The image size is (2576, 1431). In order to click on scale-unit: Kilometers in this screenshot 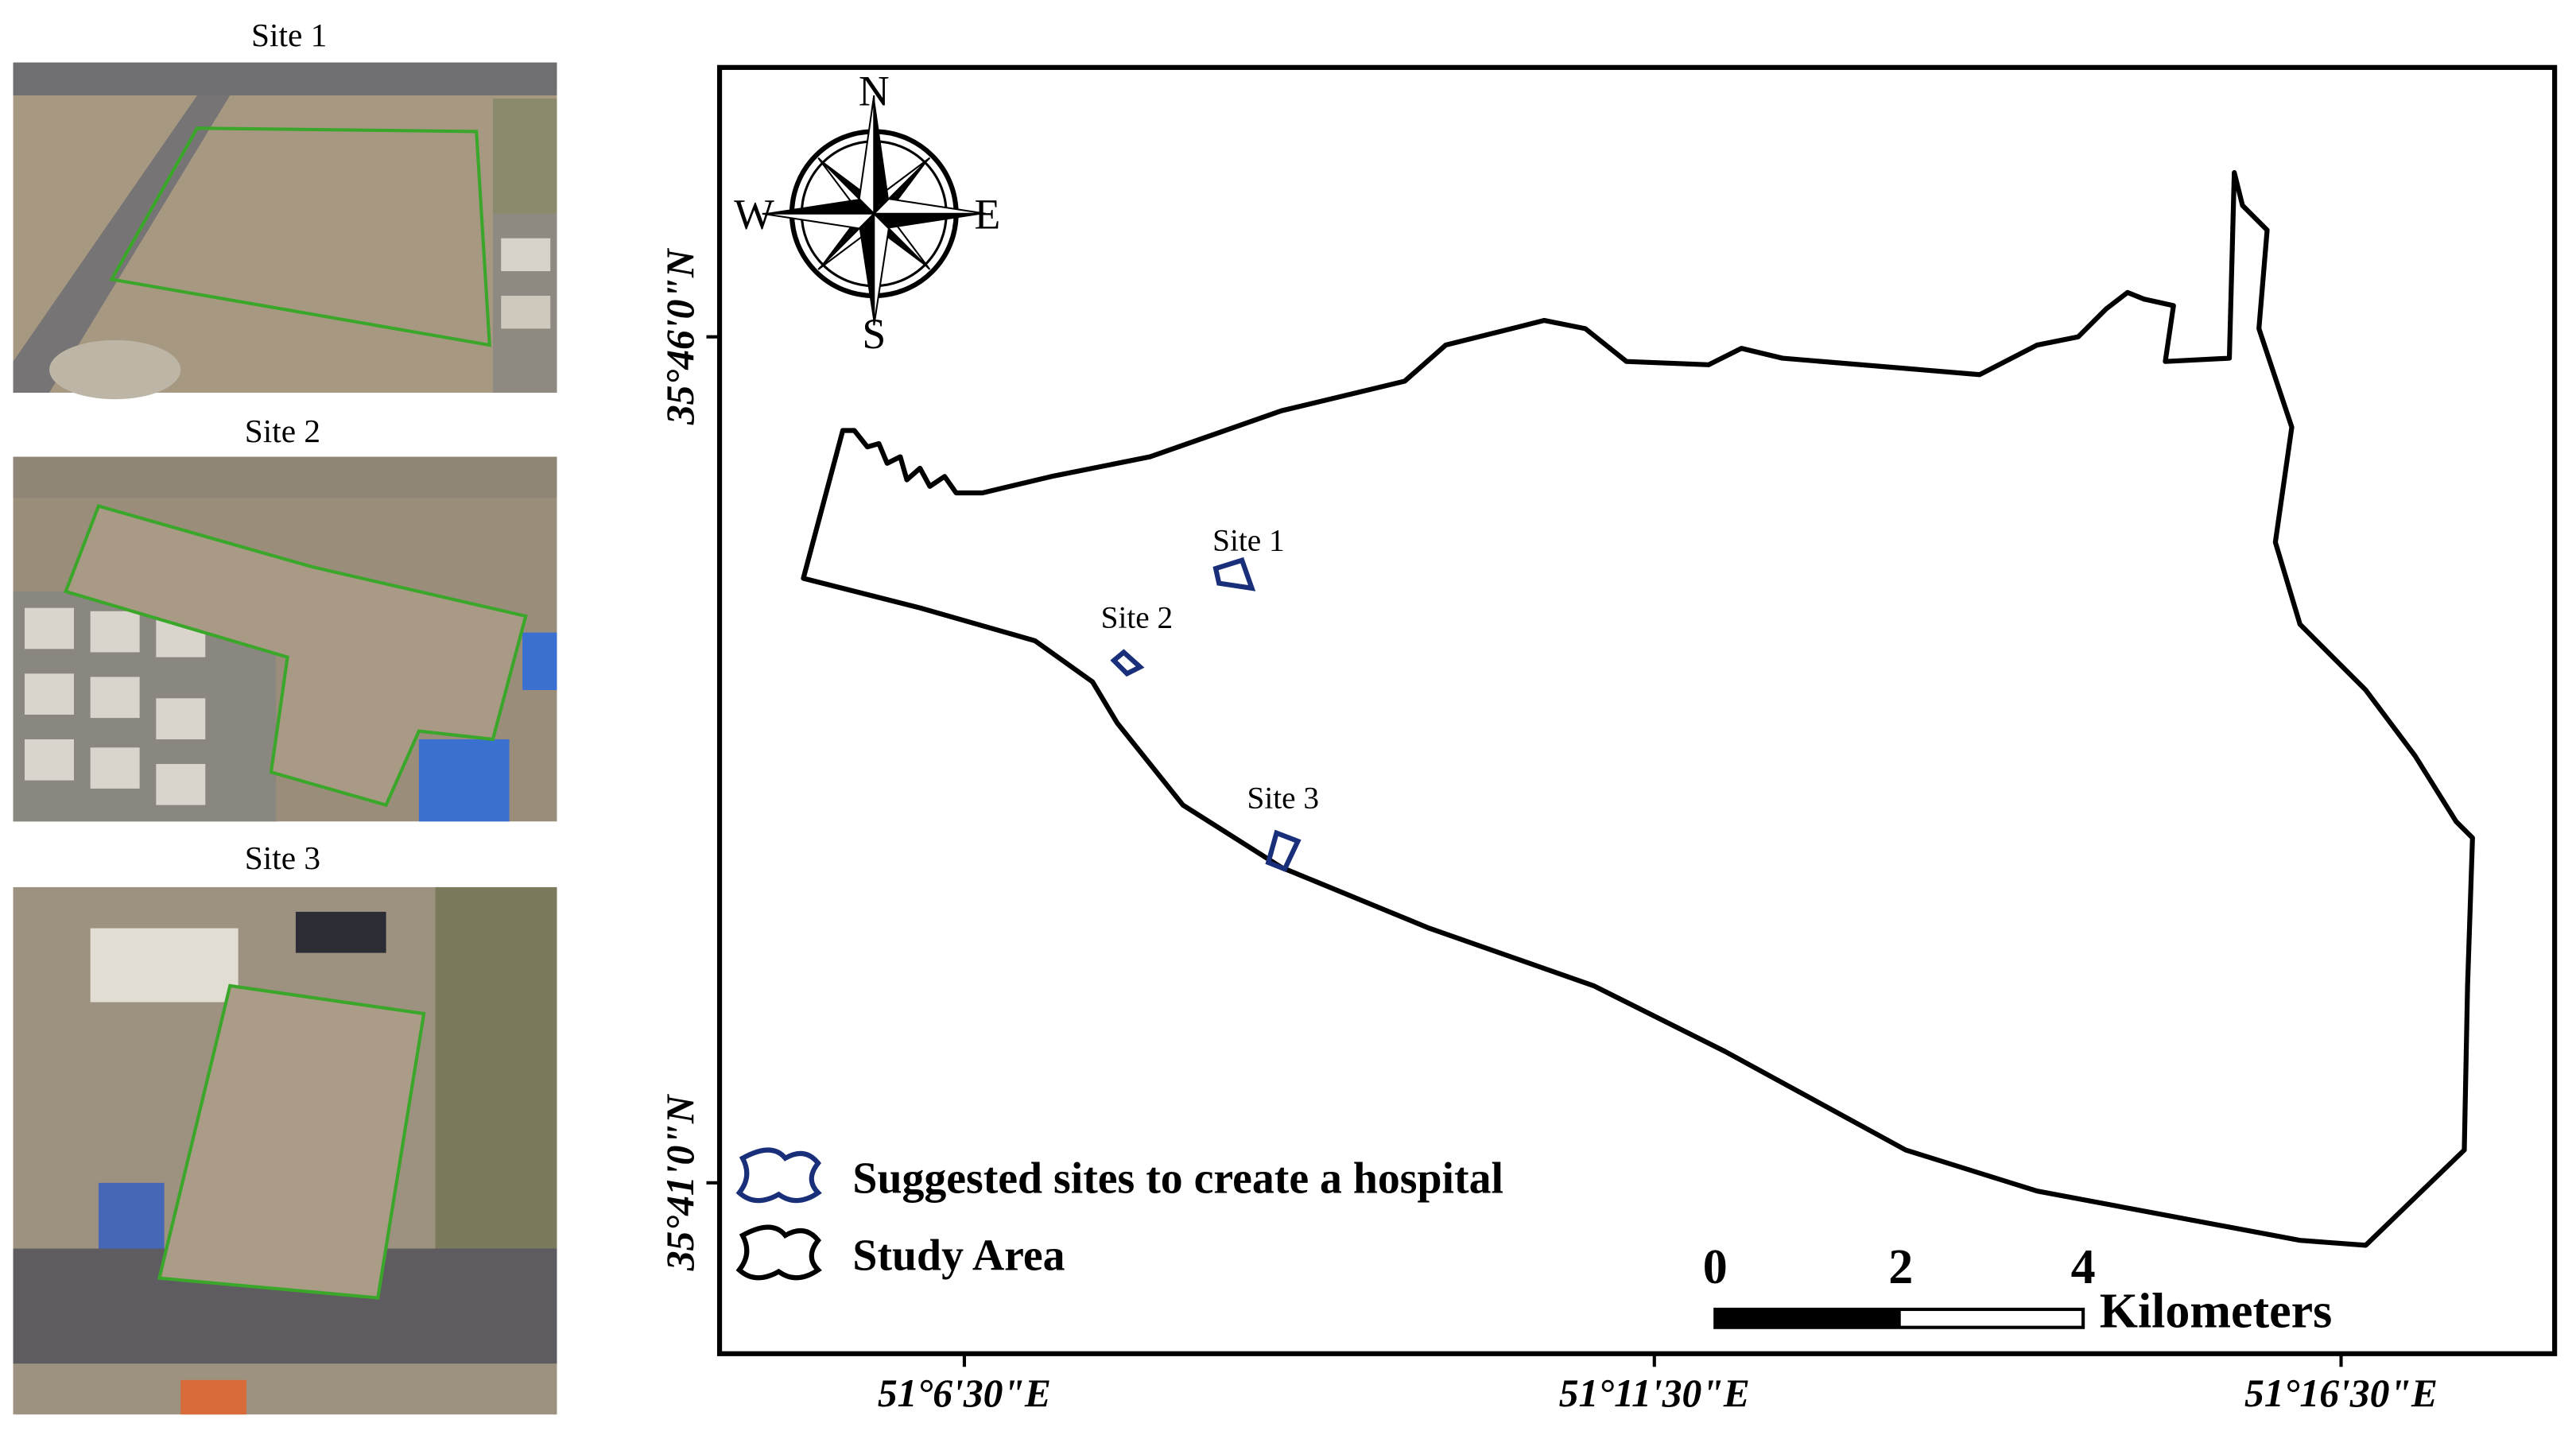, I will do `click(2216, 1312)`.